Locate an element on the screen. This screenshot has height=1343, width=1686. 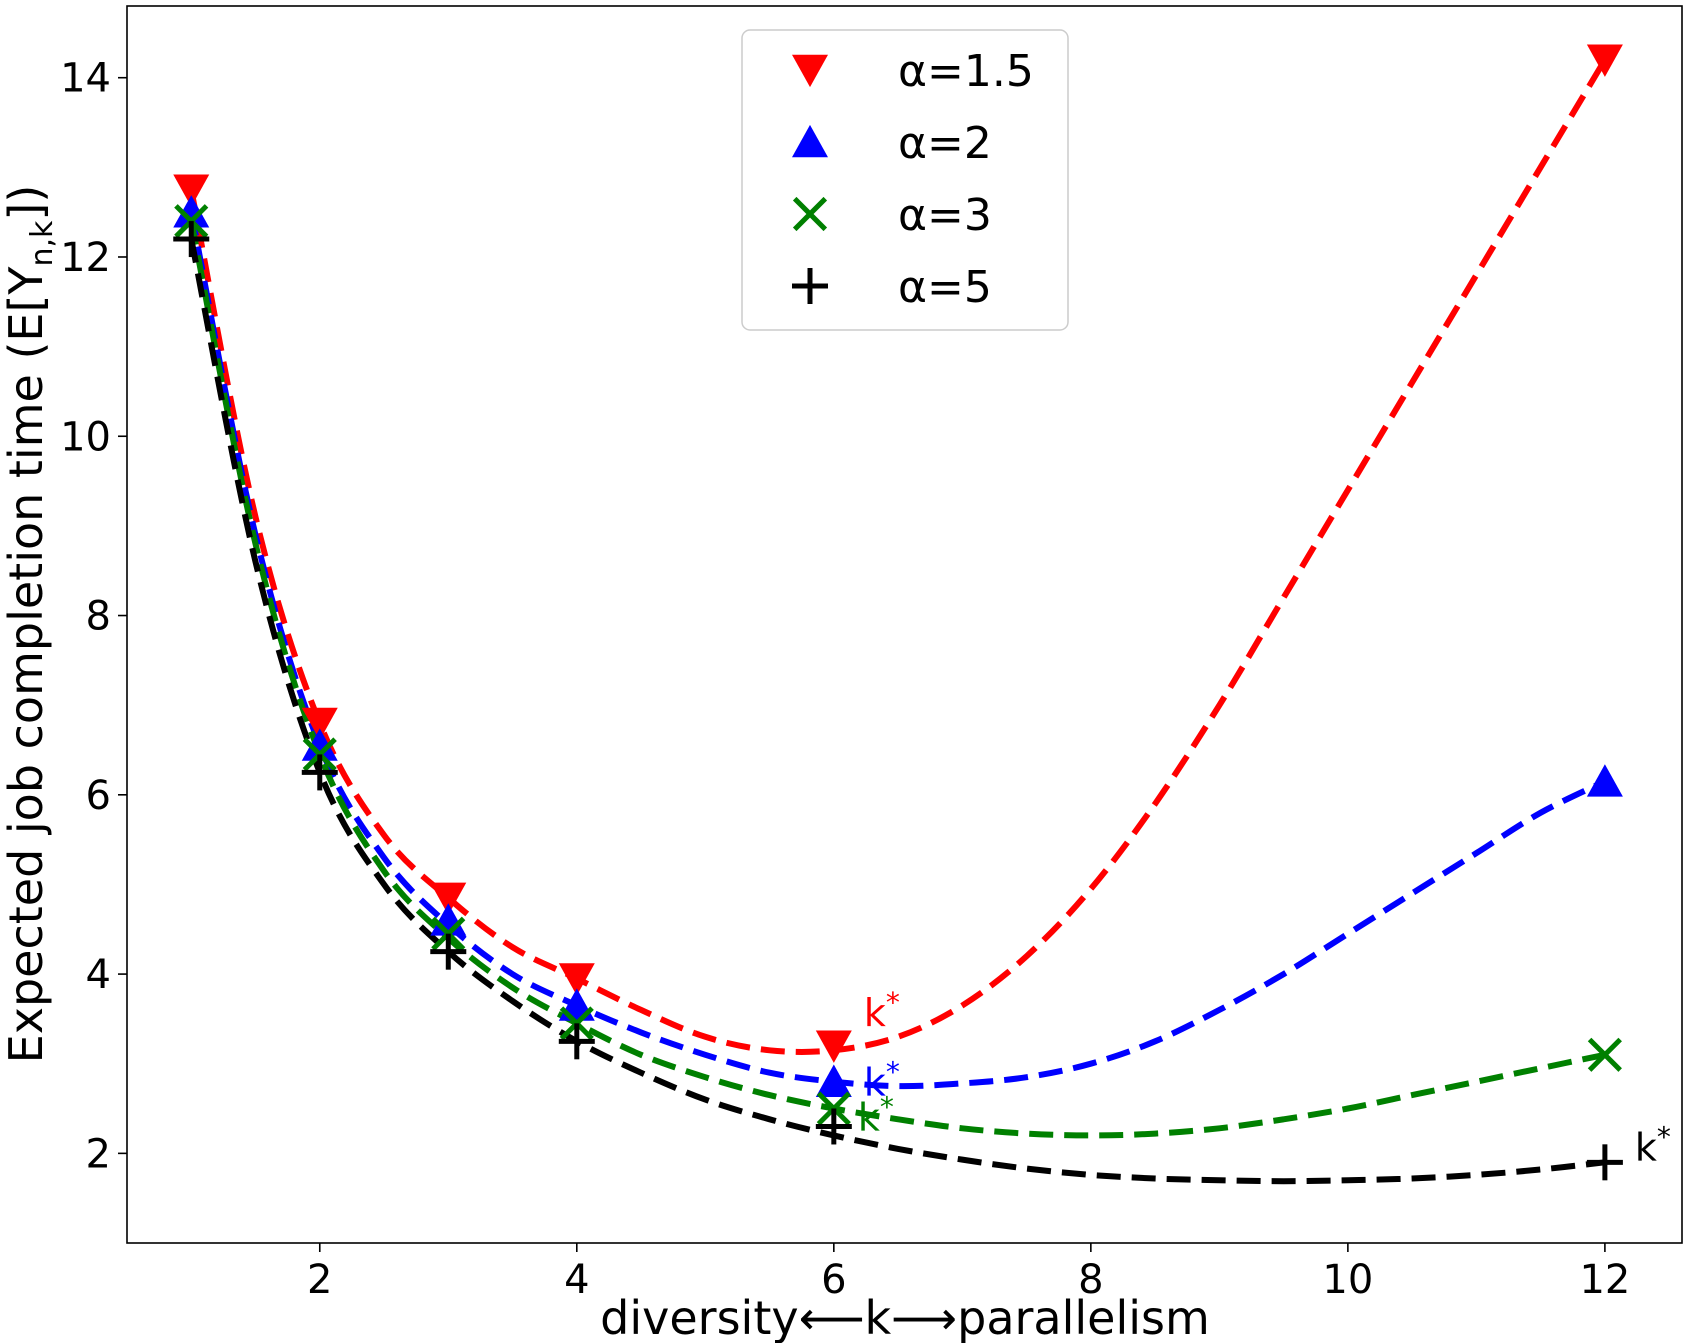
y-axis-label-main: Expected job completion time (E[Y is located at coordinates (26, 665).